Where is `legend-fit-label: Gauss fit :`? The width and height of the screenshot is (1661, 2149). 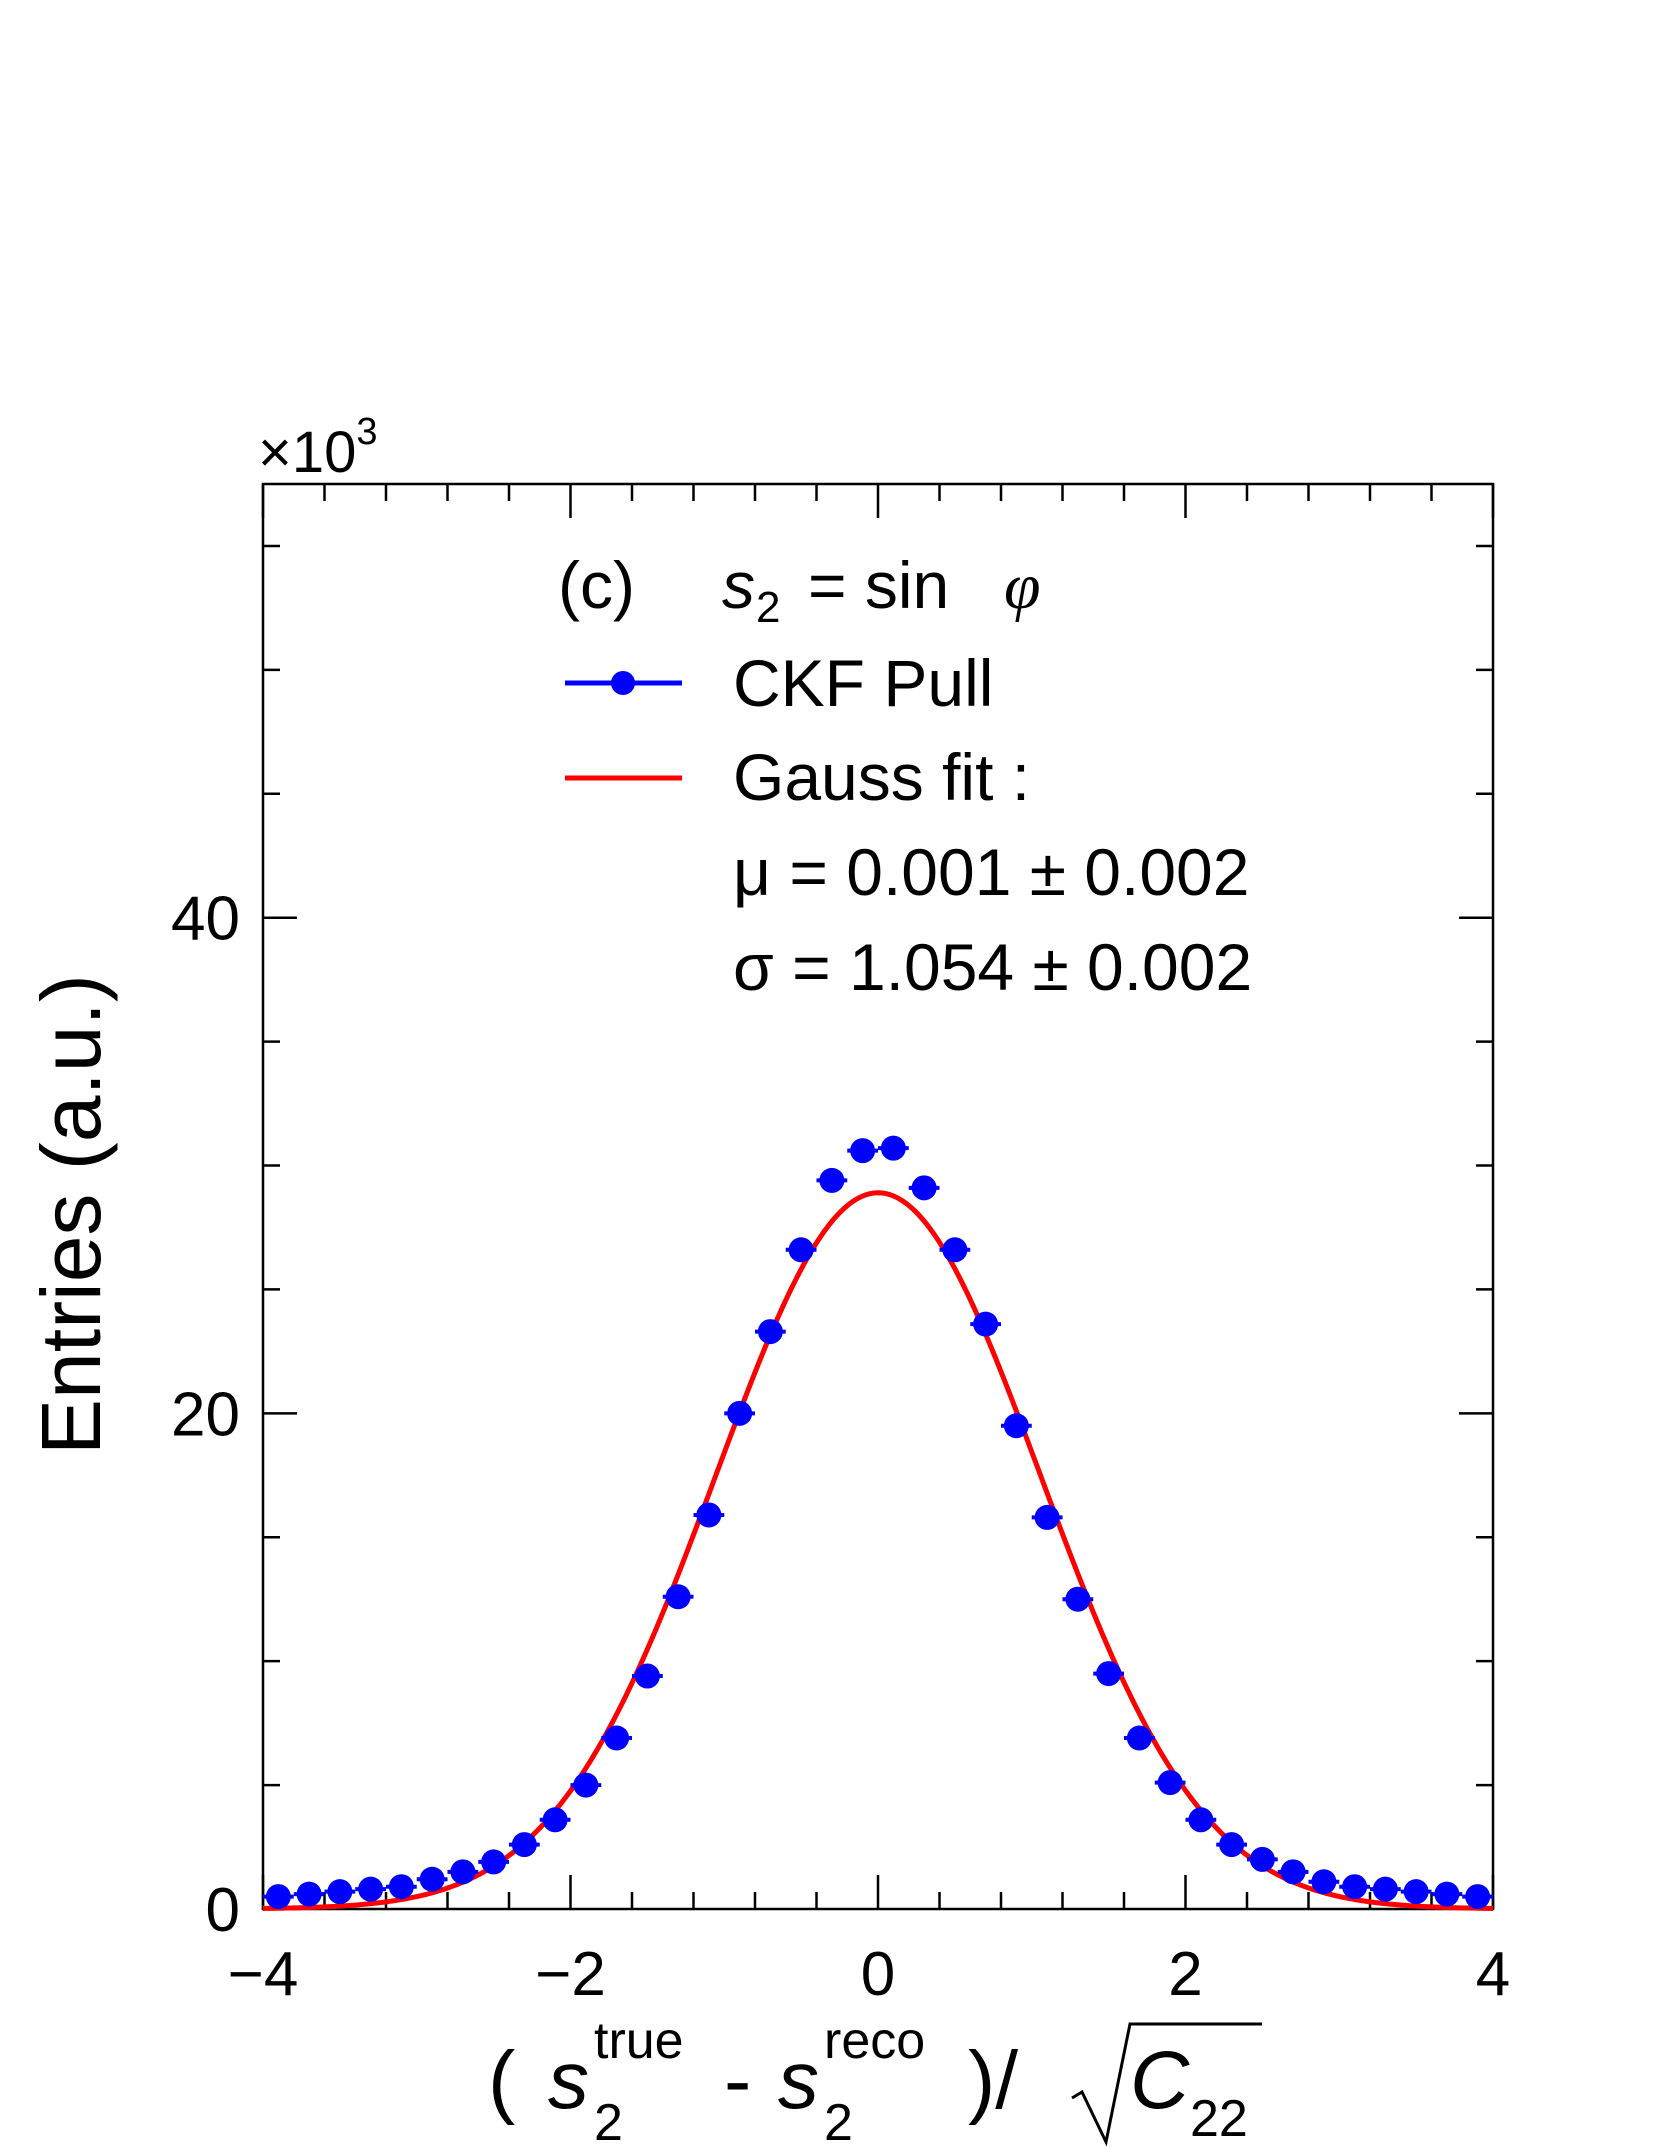
legend-fit-label: Gauss fit : is located at coordinates (881, 777).